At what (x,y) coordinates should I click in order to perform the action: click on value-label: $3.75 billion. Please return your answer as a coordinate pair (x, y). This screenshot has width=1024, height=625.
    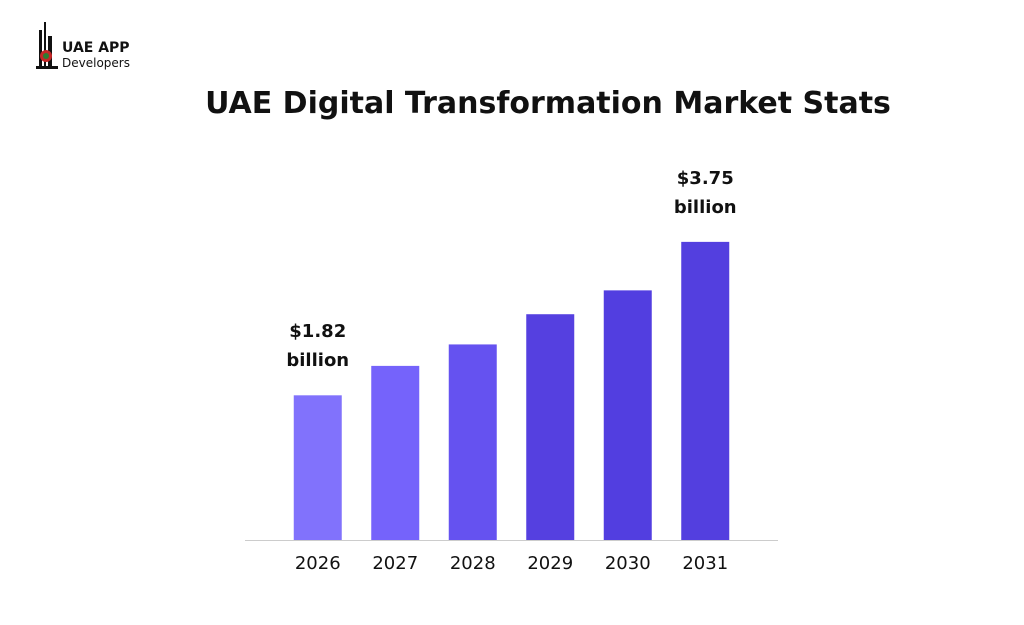
    Looking at the image, I should click on (705, 192).